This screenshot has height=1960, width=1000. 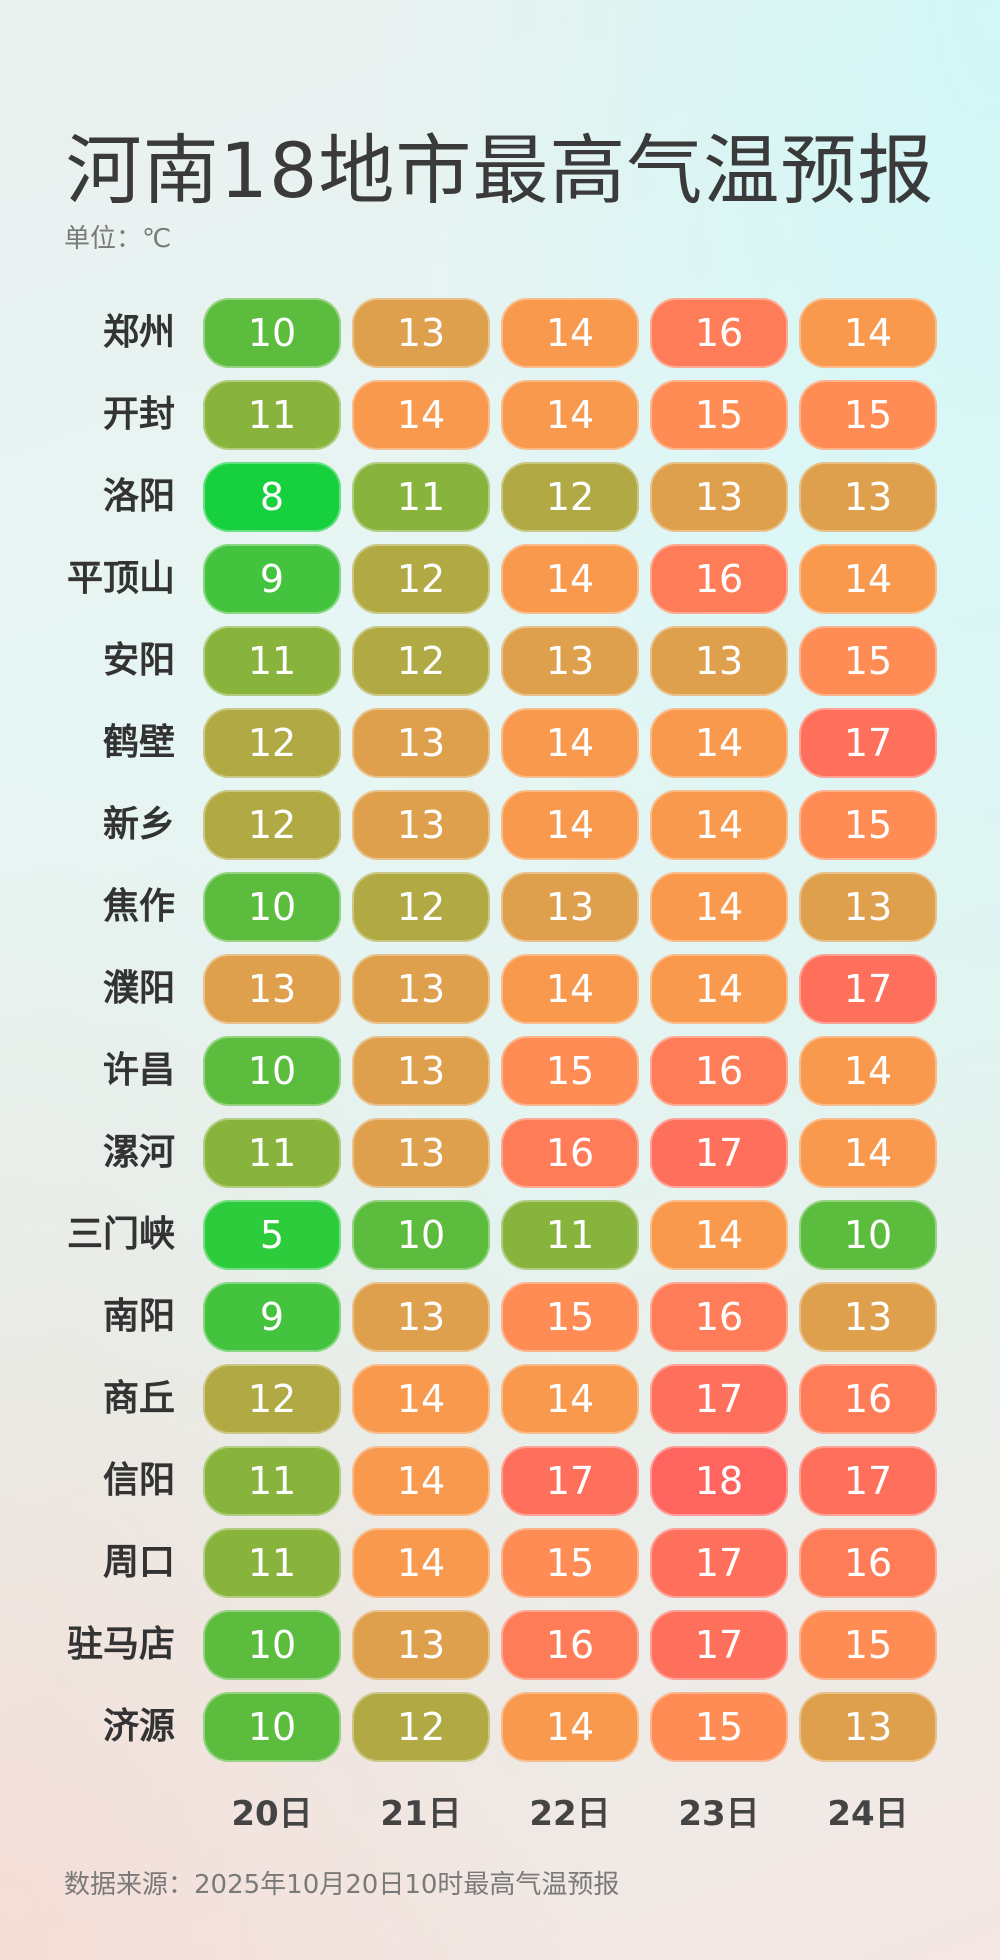 What do you see at coordinates (272, 1814) in the screenshot?
I see `day-label: 20日` at bounding box center [272, 1814].